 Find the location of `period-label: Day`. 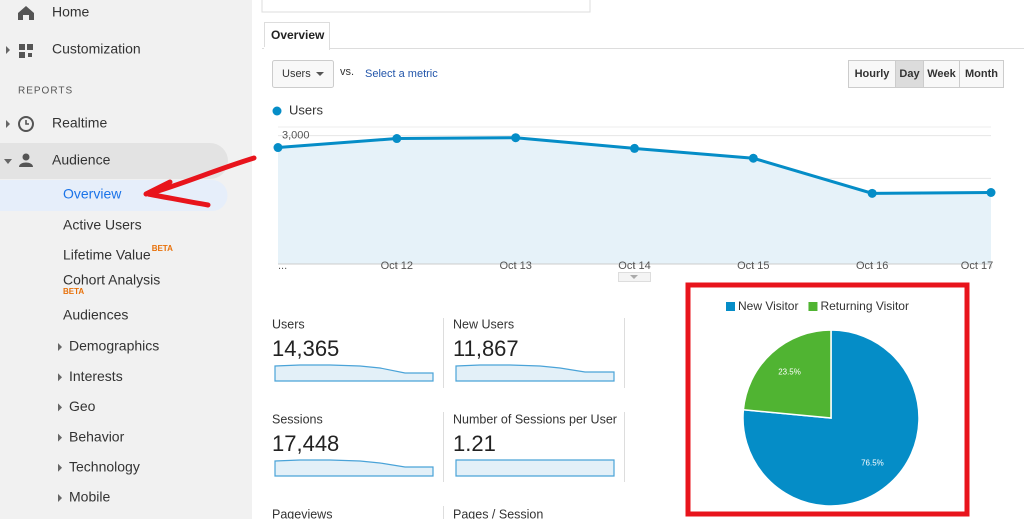

period-label: Day is located at coordinates (909, 74).